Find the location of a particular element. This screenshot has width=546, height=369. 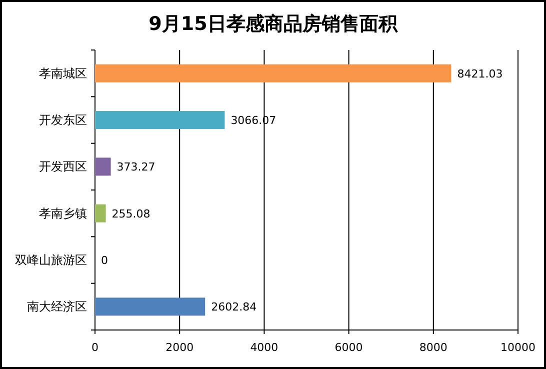

x-tick-label: 4000 is located at coordinates (264, 347).